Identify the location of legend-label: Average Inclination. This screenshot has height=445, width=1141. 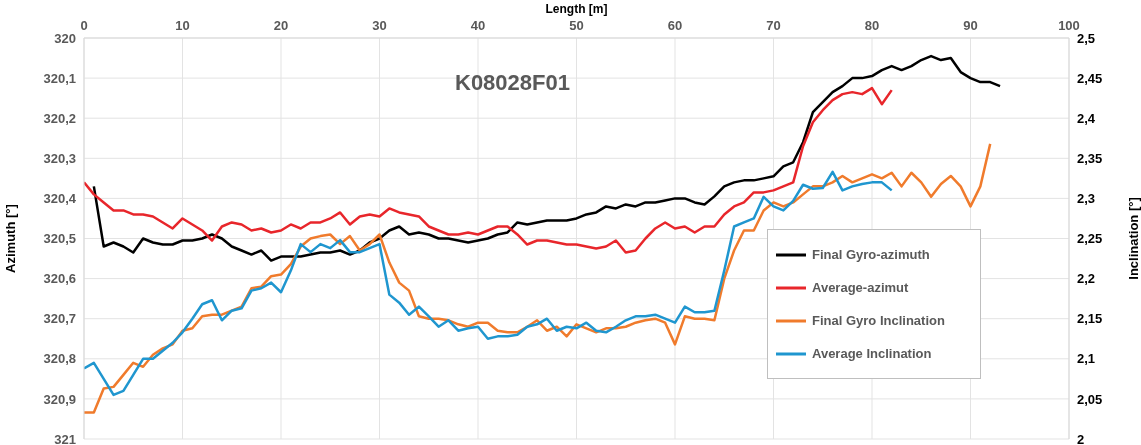
(872, 353).